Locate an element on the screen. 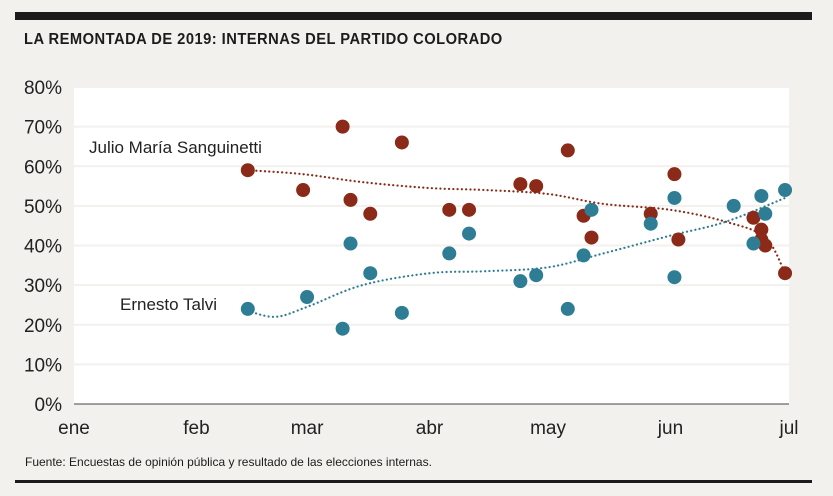  x-tick-label: feb is located at coordinates (196, 428).